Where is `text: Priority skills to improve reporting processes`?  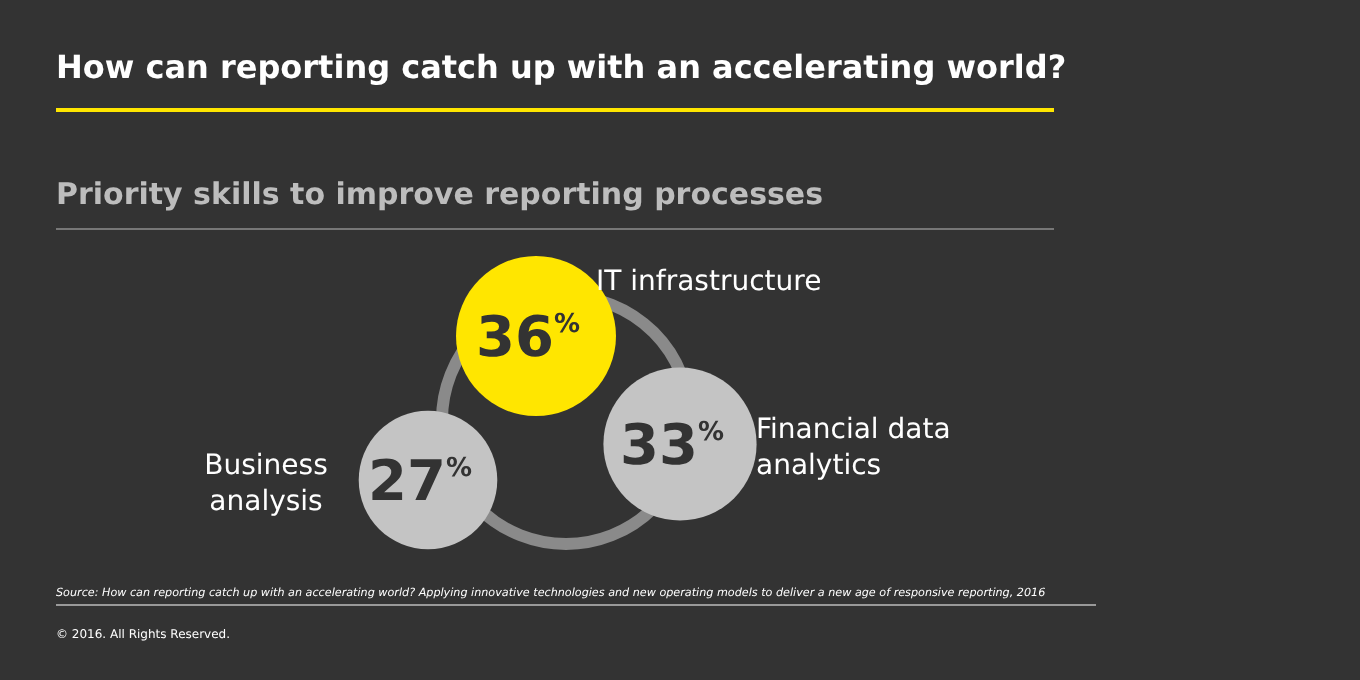
text: Priority skills to improve reporting processes is located at coordinates (440, 194).